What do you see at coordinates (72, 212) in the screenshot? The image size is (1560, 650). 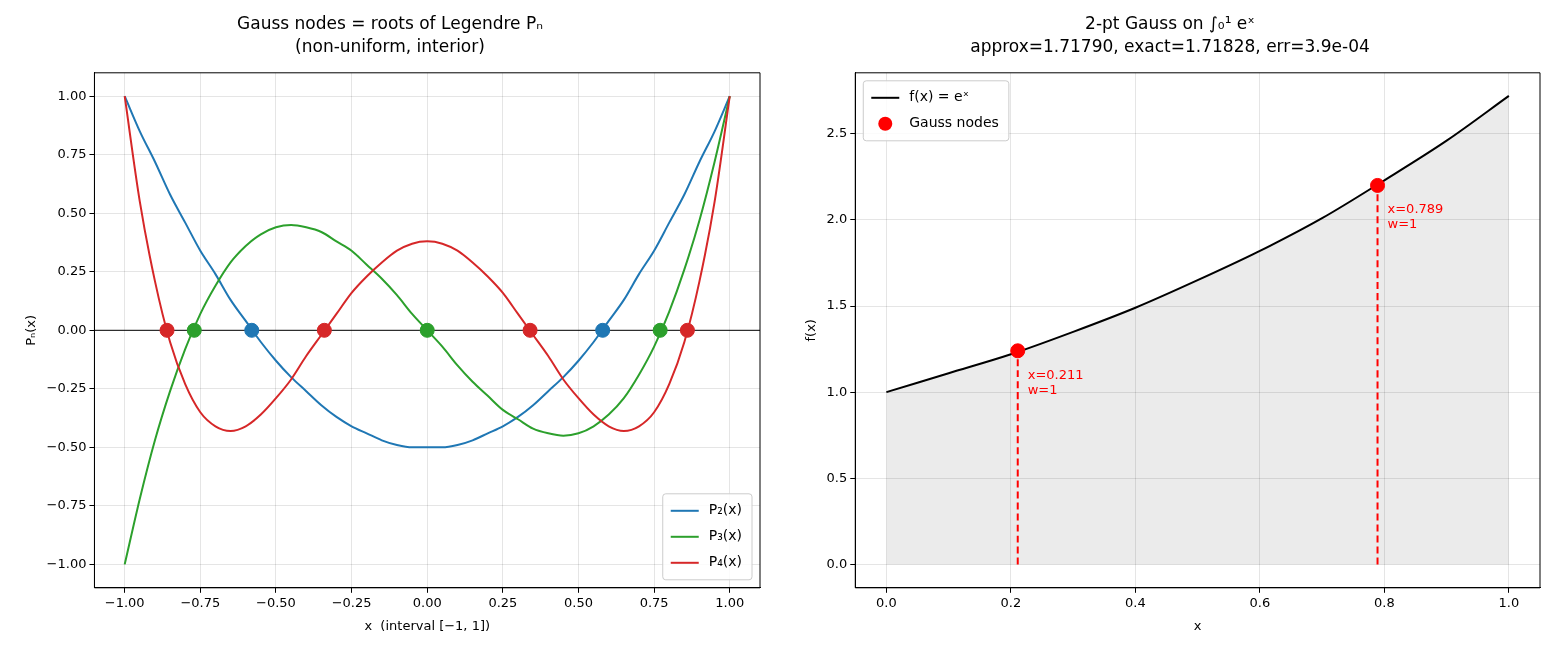 I see `y-tick-label: 0.50` at bounding box center [72, 212].